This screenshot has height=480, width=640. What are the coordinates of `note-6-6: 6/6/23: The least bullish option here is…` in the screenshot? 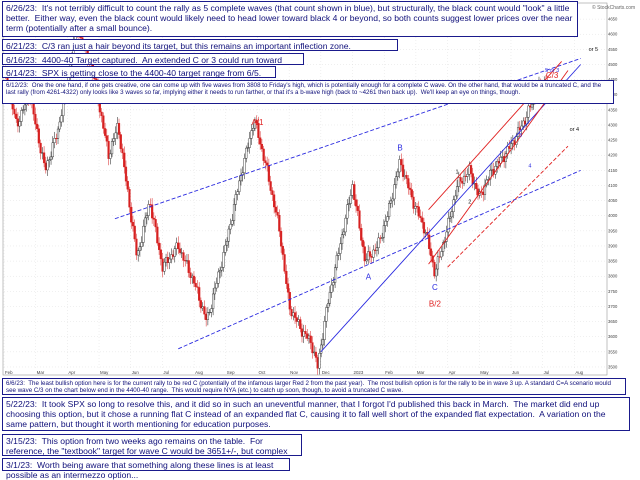 It's located at (314, 386).